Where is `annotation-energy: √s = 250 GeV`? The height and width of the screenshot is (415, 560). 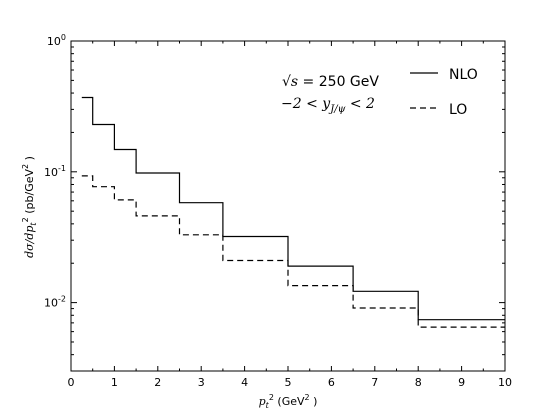 annotation-energy: √s = 250 GeV is located at coordinates (330, 82).